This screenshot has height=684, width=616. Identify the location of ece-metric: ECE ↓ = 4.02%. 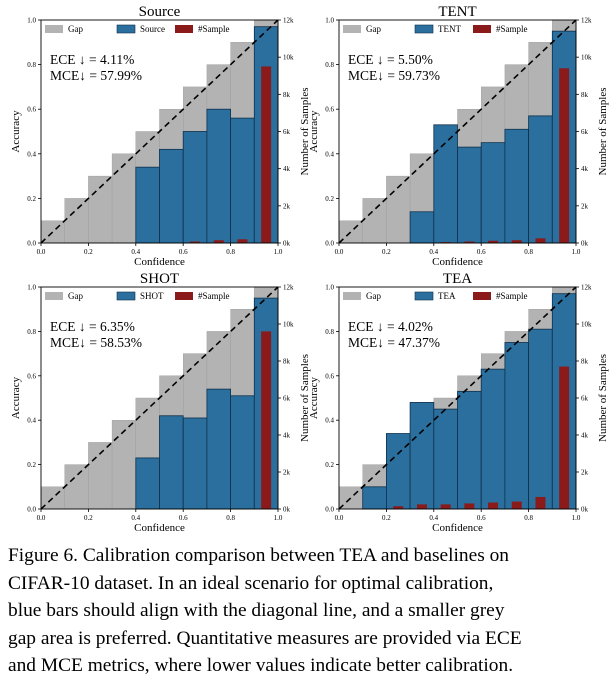
(390, 326).